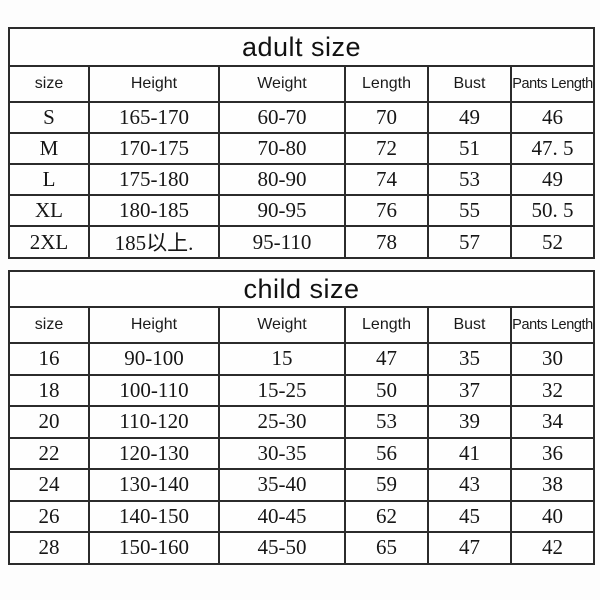 The image size is (600, 600). What do you see at coordinates (49, 453) in the screenshot?
I see `table-cell: 22` at bounding box center [49, 453].